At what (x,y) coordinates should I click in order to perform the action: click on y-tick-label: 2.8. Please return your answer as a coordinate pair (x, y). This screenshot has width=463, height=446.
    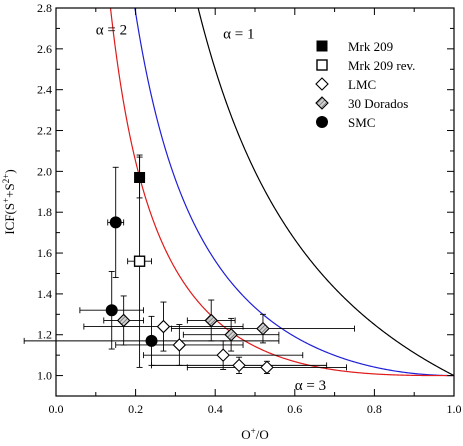
    Looking at the image, I should click on (44, 8).